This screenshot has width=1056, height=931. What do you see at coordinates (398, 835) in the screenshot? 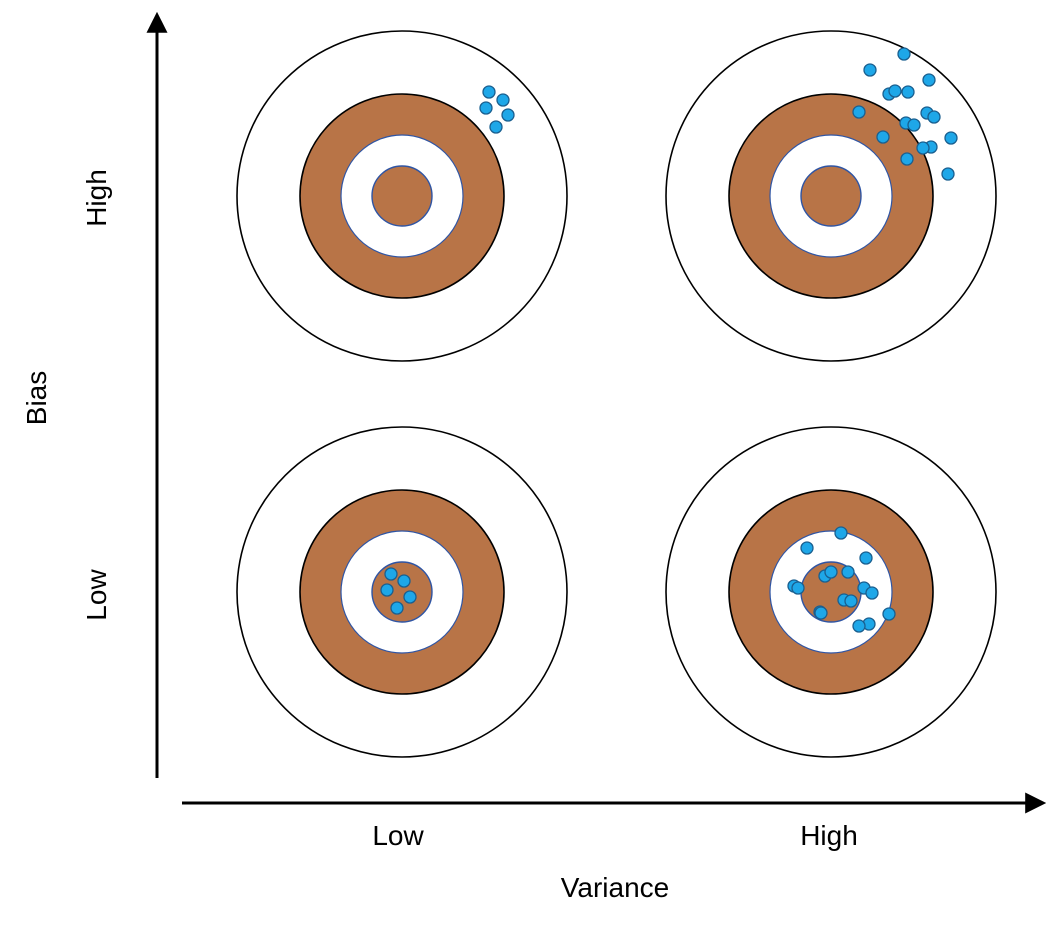
I see `x-tick-low: Low` at bounding box center [398, 835].